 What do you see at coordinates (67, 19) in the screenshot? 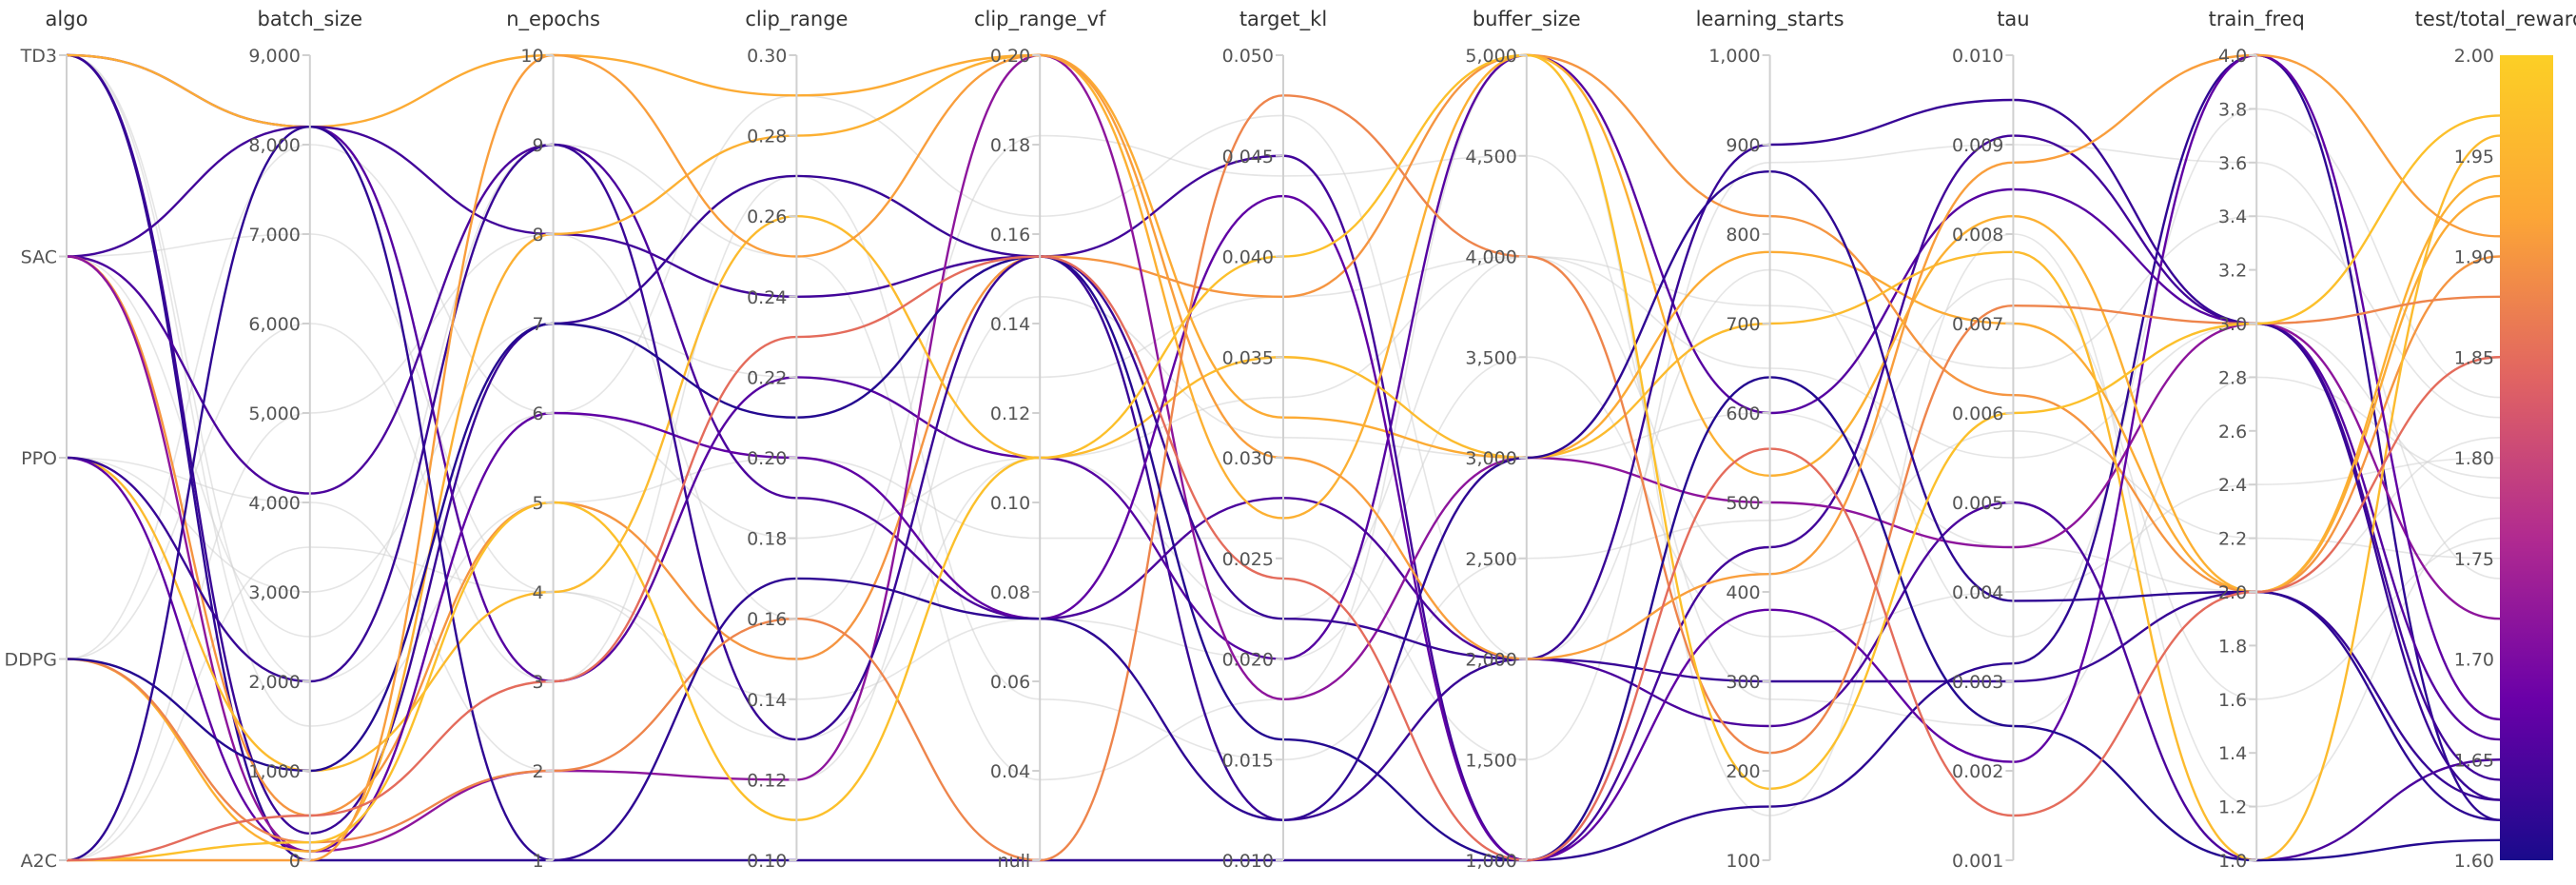
I see `axis-title: algo` at bounding box center [67, 19].